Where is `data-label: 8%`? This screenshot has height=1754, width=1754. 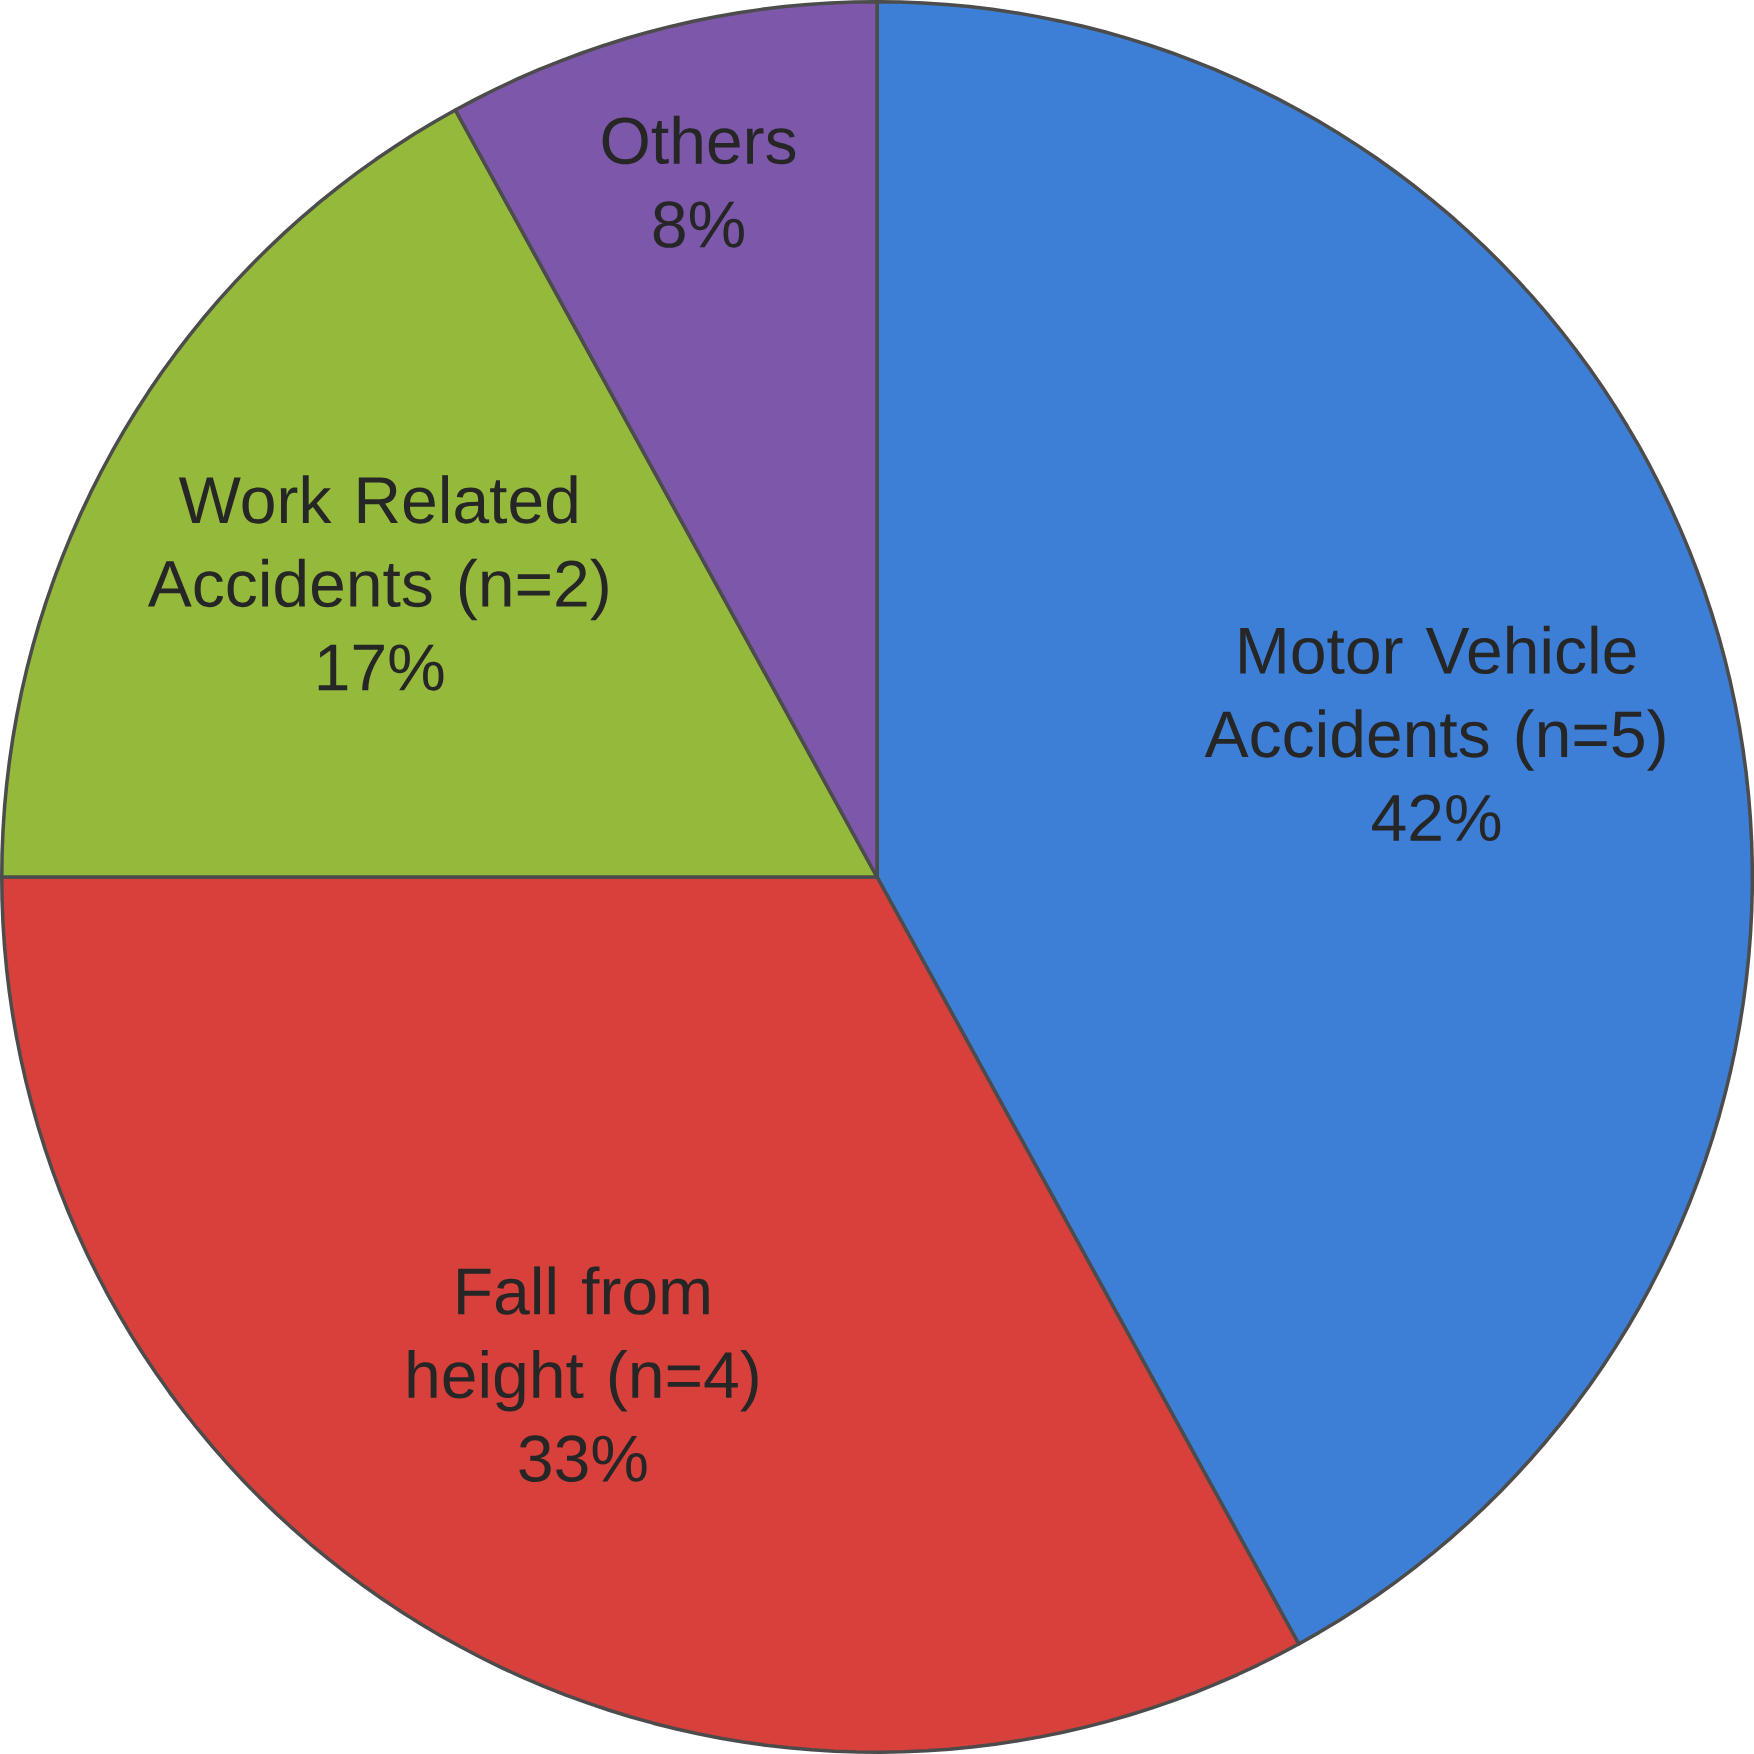
data-label: 8% is located at coordinates (698, 224).